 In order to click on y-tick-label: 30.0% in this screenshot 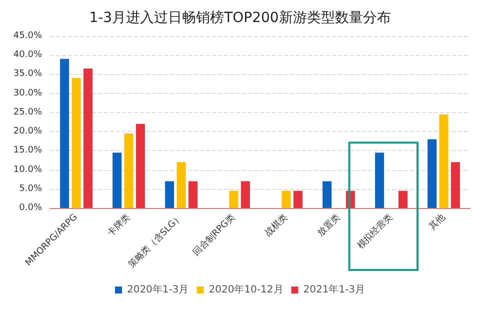, I will do `click(27, 93)`.